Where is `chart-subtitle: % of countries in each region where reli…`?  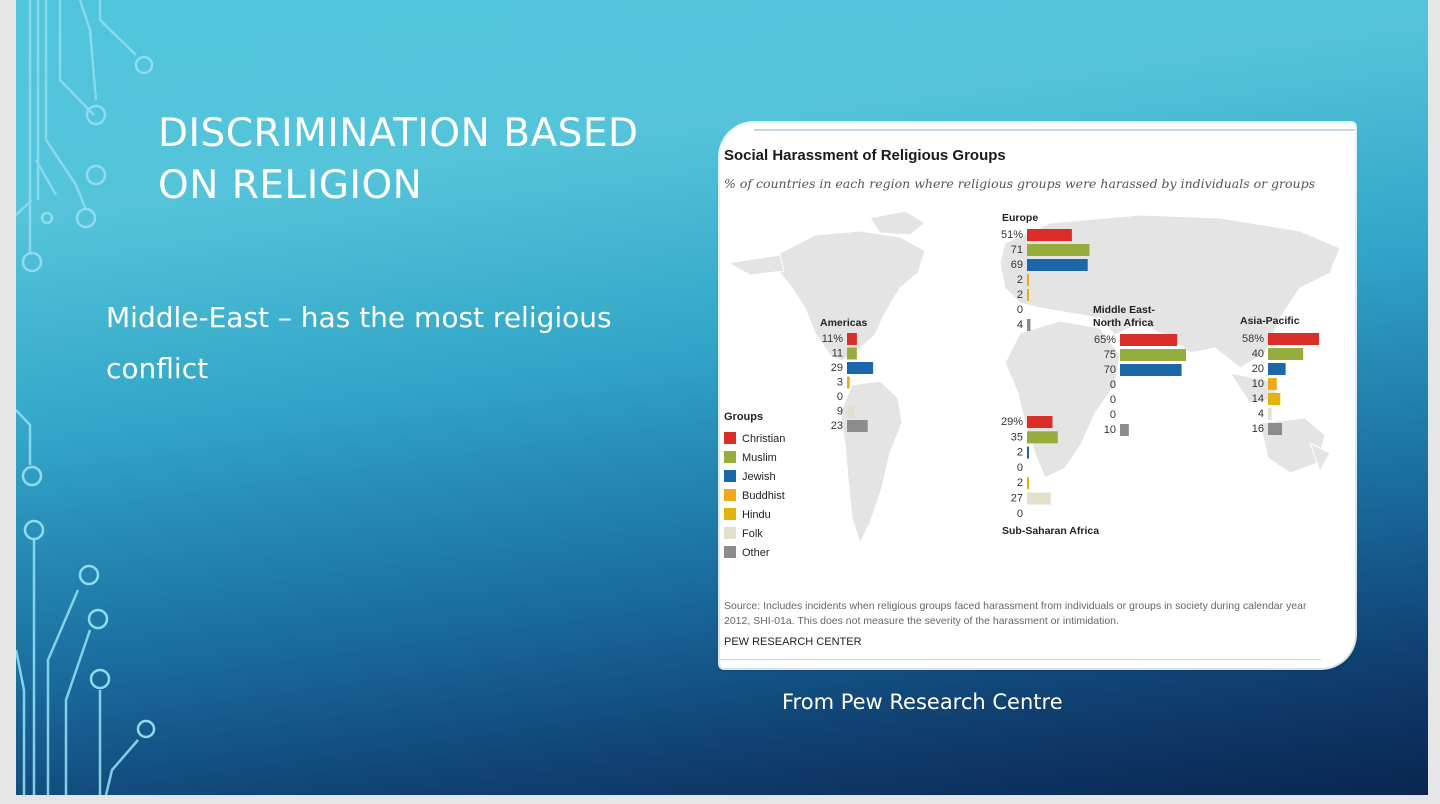
chart-subtitle: % of countries in each region where reli… is located at coordinates (1019, 183).